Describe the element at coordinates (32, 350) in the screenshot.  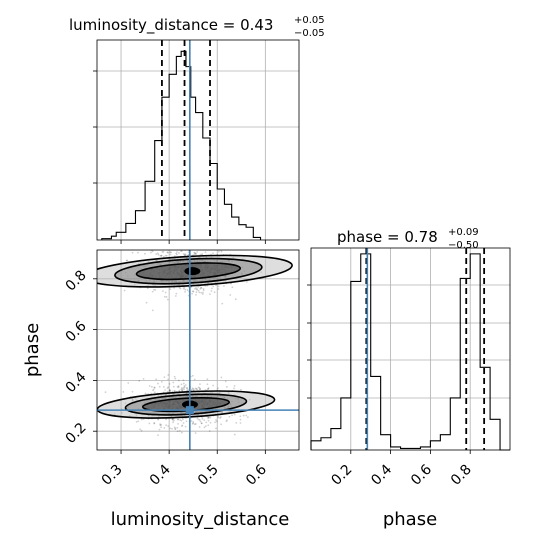
I see `y-axis-label-phase: phase` at that location.